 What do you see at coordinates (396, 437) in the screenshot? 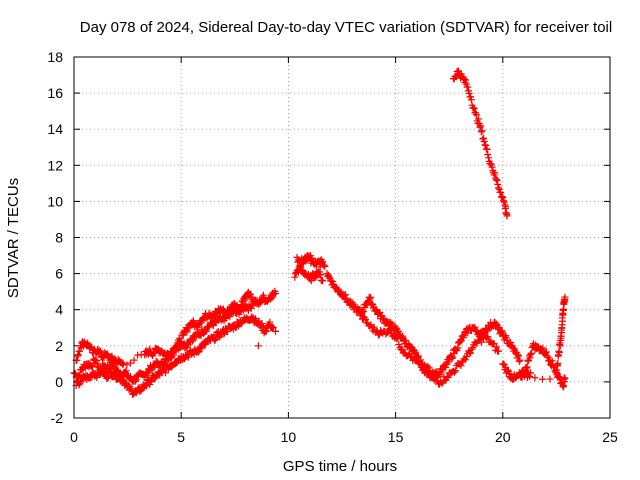
I see `x-tick-label: 15` at bounding box center [396, 437].